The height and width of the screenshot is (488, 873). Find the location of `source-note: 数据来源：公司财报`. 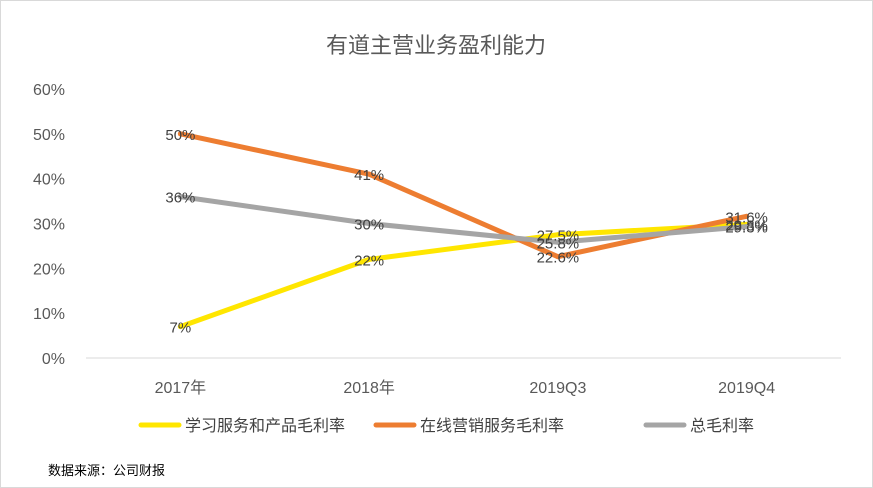

source-note: 数据来源：公司财报 is located at coordinates (106, 470).